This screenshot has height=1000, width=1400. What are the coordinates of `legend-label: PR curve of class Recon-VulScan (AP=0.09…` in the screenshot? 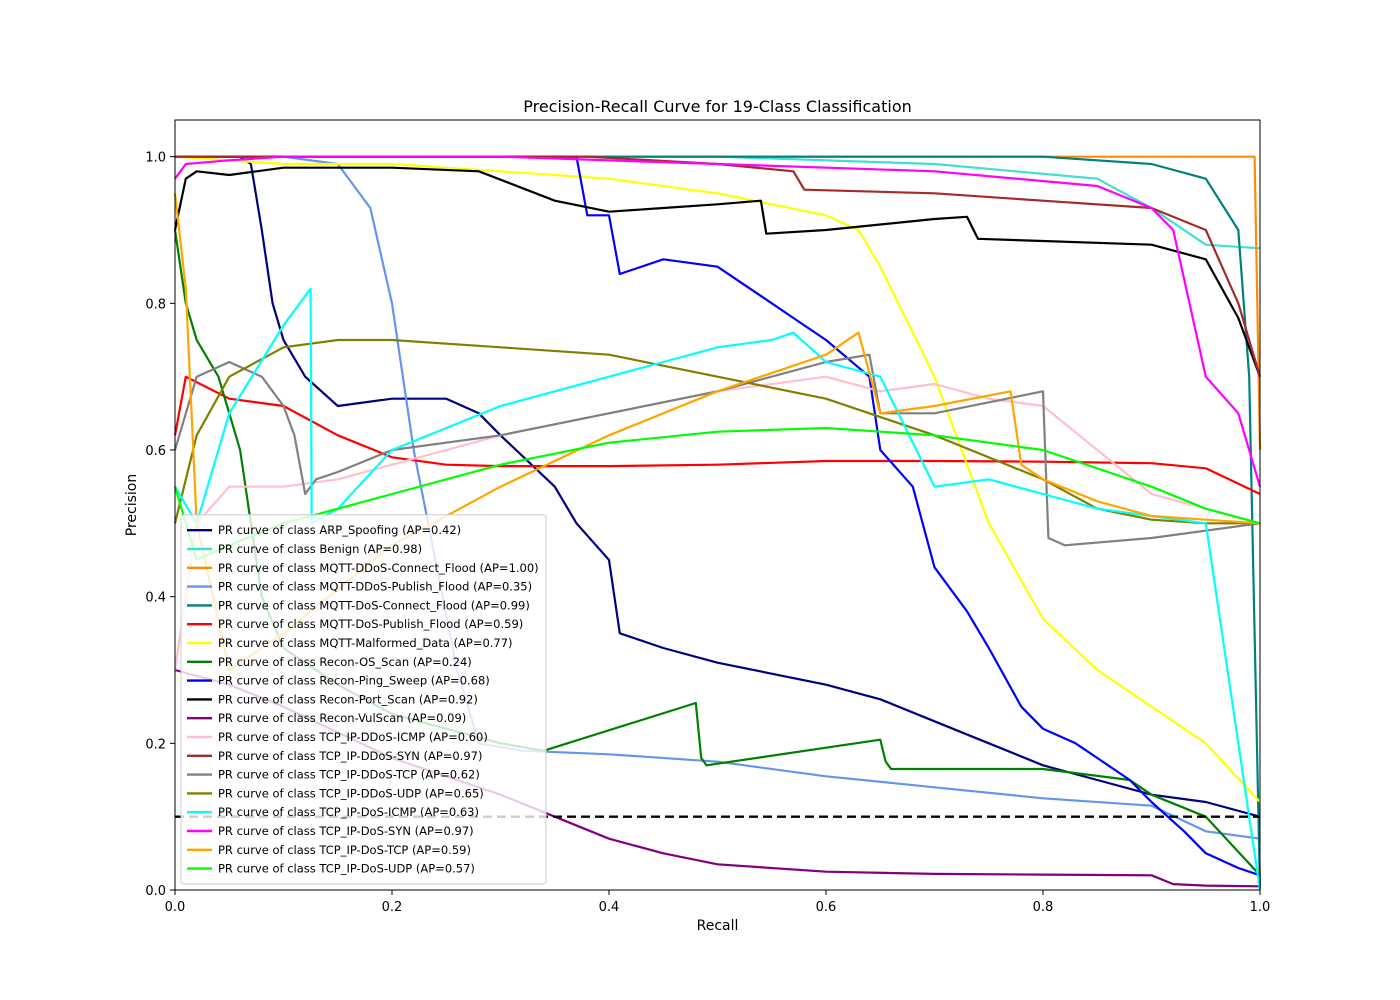 It's located at (342, 718).